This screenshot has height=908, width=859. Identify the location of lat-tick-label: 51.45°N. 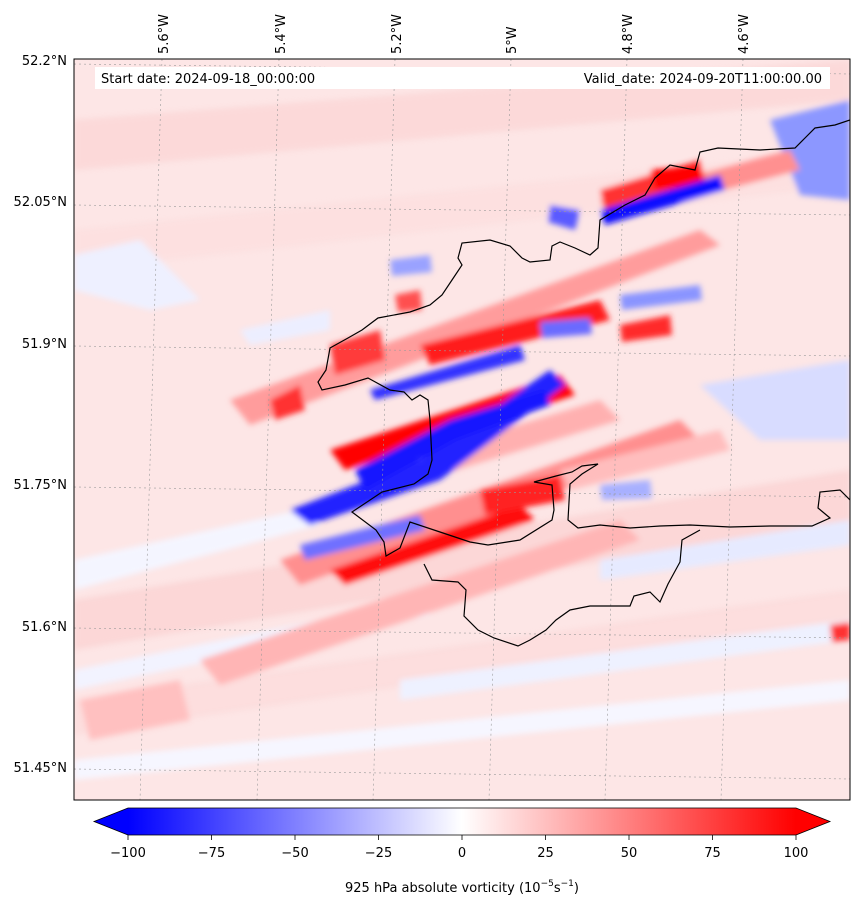
(40, 768).